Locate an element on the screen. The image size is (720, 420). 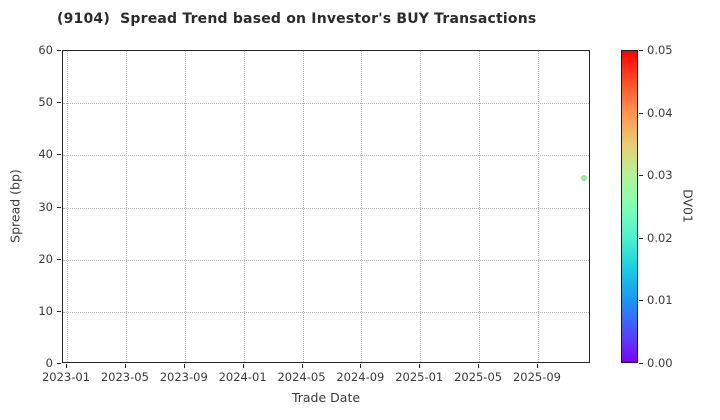
y-tick-label: 0 is located at coordinates (49, 363).